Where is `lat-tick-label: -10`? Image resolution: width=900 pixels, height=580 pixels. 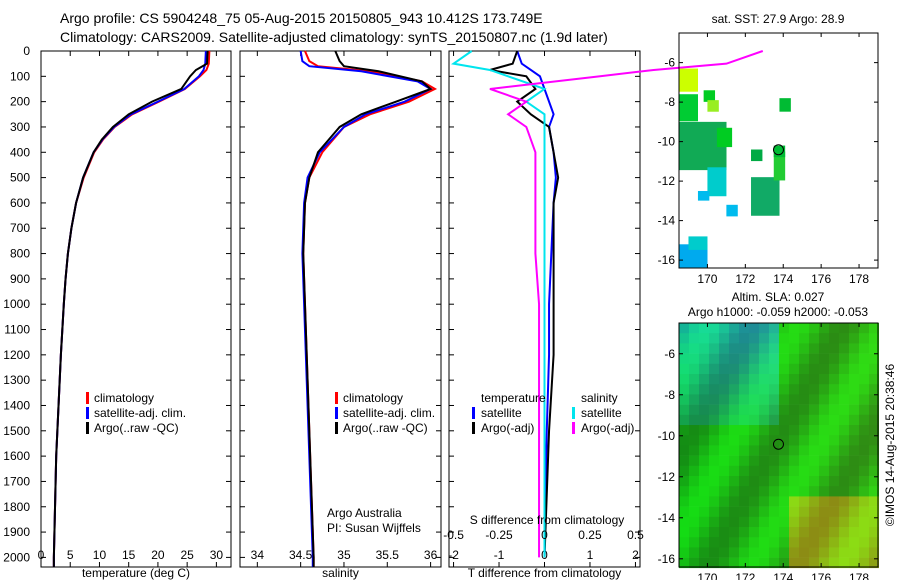 lat-tick-label: -10 is located at coordinates (667, 436).